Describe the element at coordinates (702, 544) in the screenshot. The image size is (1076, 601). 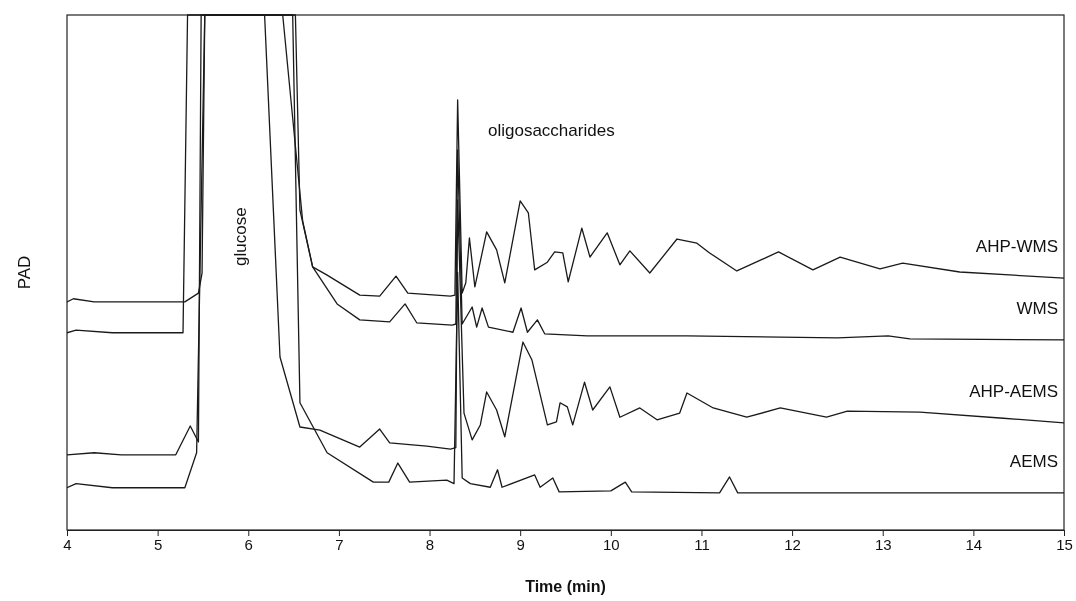
I see `x-tick-label: 11` at that location.